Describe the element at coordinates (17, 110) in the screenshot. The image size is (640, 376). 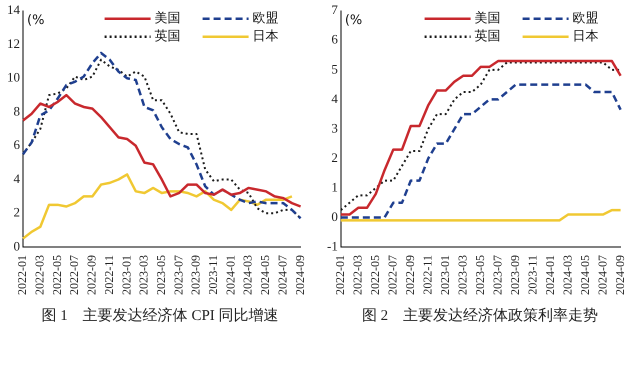
I see `y-tick-label: 8` at that location.